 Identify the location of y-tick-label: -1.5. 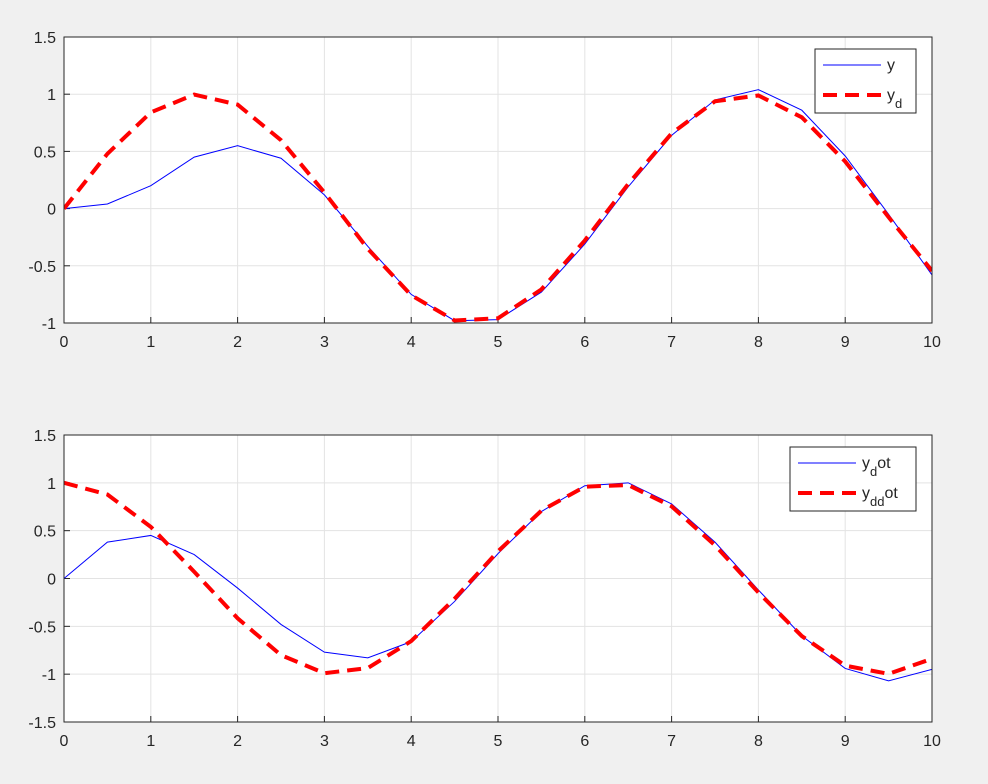
(42, 723).